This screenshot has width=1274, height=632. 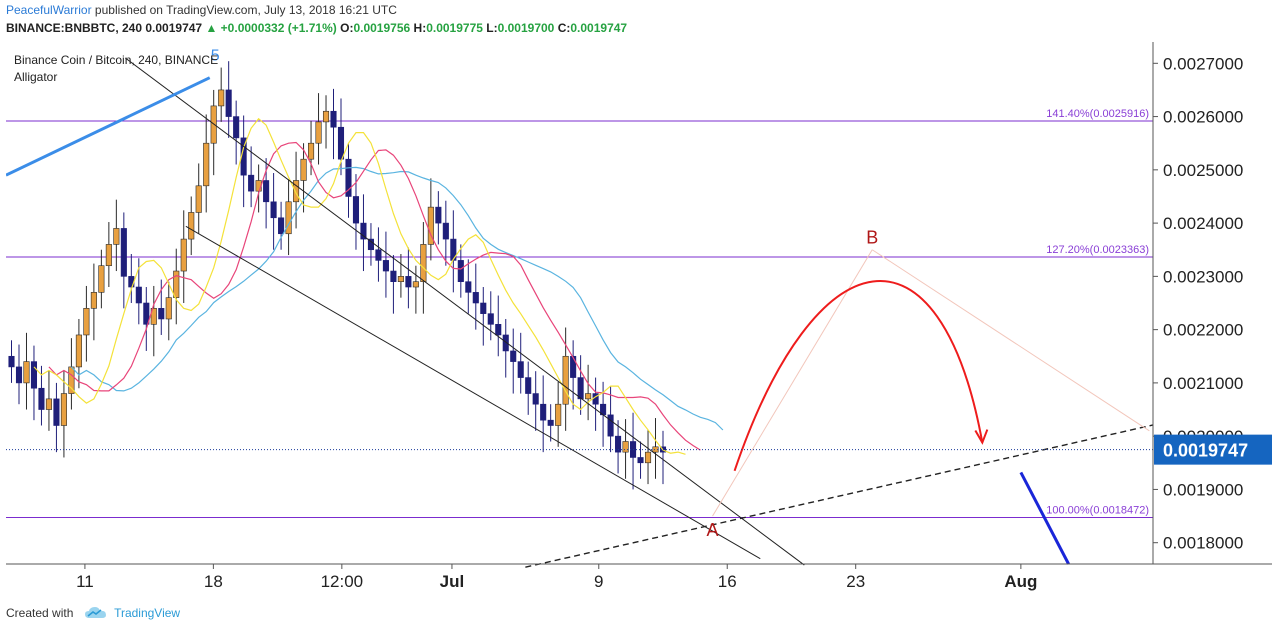 What do you see at coordinates (981, 437) in the screenshot?
I see `projected-path-arrowhead` at bounding box center [981, 437].